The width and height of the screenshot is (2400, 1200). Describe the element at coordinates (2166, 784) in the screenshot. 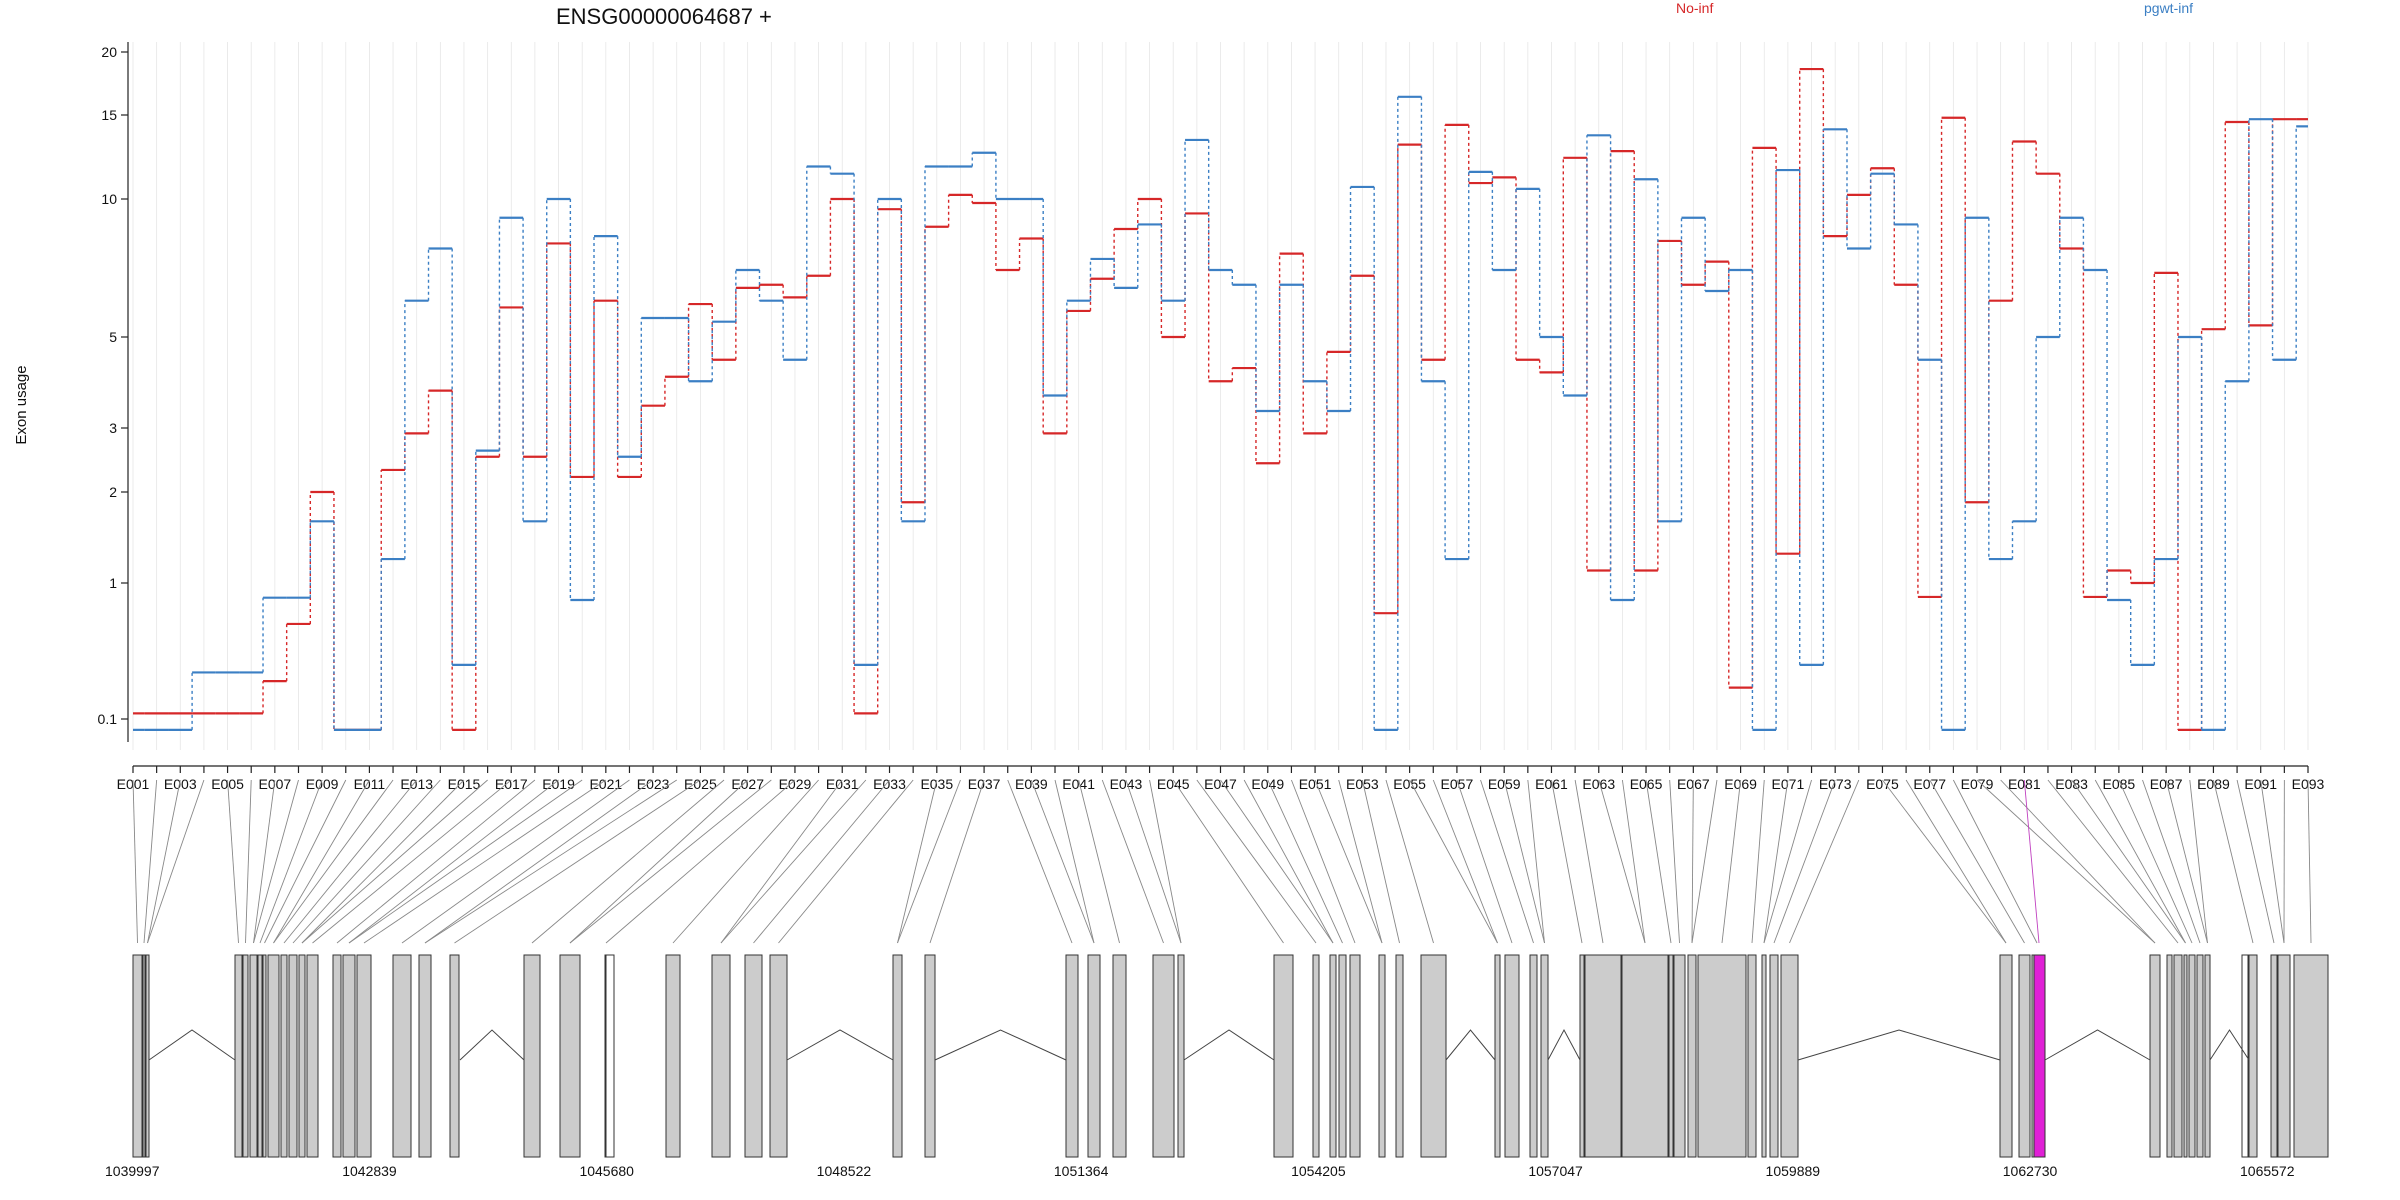

I see `x-tick-label-E087: E087` at that location.